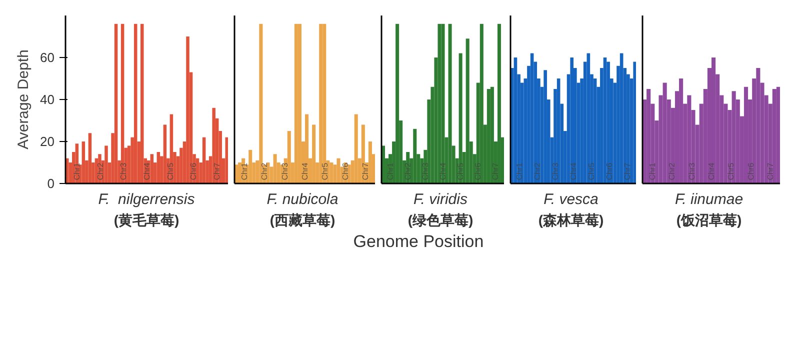 This screenshot has width=800, height=350. Describe the element at coordinates (571, 200) in the screenshot. I see `text: F. vesca` at that location.